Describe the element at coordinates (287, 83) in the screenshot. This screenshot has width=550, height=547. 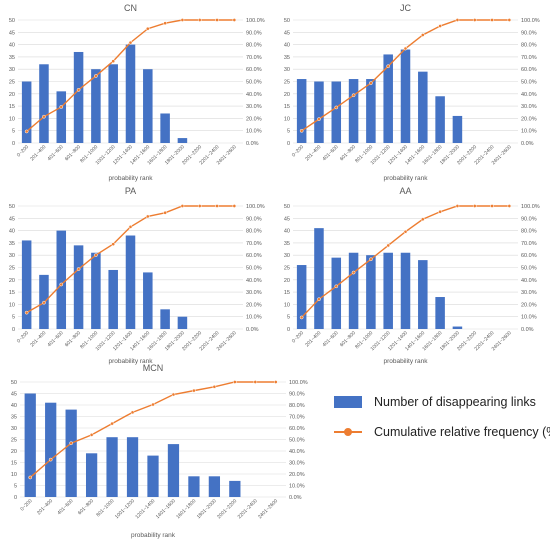
I see `y-tick-label: 25` at that location.